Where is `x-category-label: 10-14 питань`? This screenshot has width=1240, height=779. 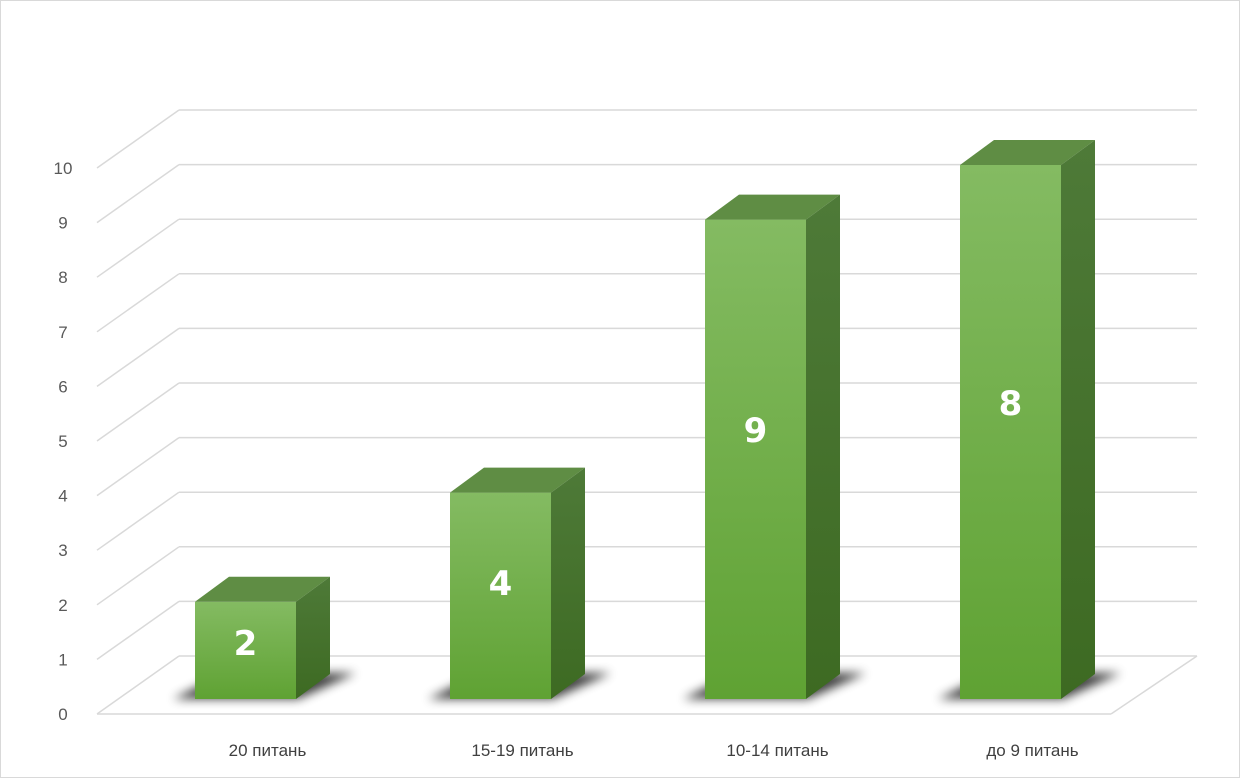 x-category-label: 10-14 питань is located at coordinates (777, 750).